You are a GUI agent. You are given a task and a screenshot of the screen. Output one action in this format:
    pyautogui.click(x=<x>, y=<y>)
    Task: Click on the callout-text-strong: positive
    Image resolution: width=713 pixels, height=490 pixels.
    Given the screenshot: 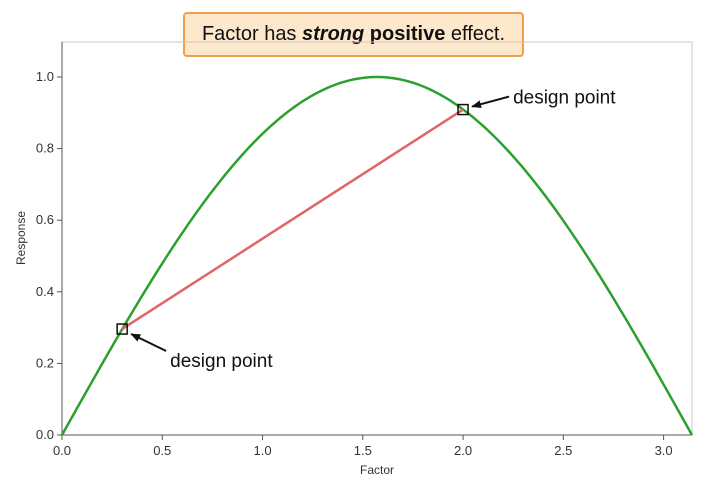 What is the action you would take?
    pyautogui.click(x=407, y=34)
    